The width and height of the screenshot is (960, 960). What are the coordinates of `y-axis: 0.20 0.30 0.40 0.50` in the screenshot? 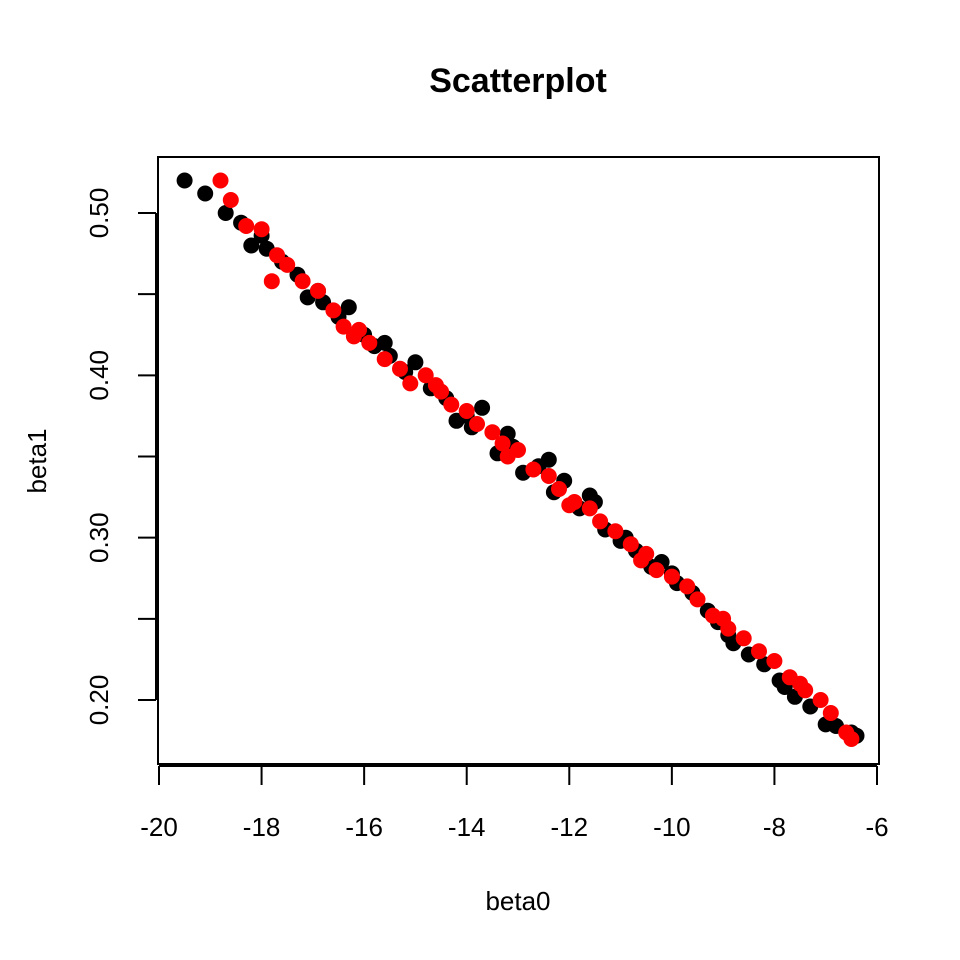 It's located at (120, 457).